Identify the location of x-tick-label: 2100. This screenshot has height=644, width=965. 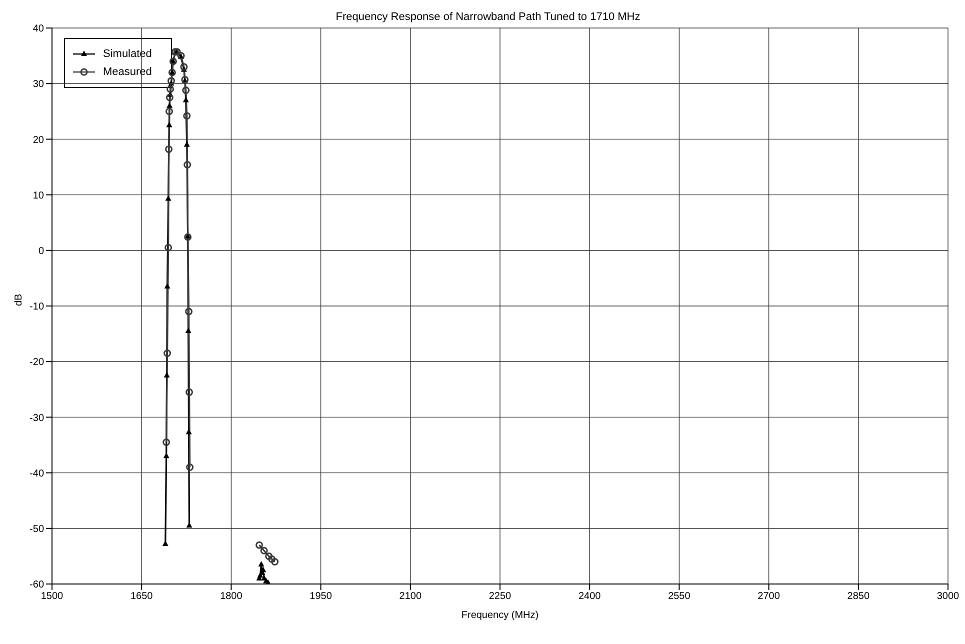
(410, 596).